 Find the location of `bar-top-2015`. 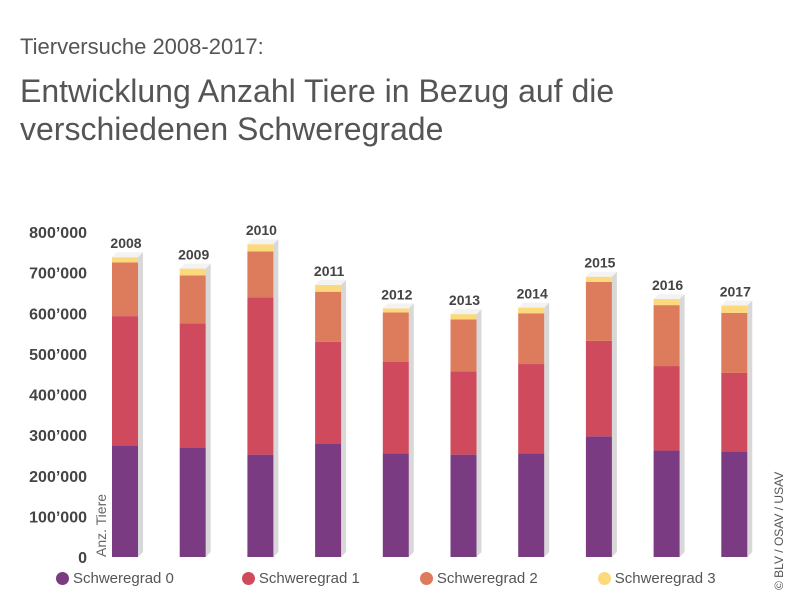

bar-top-2015 is located at coordinates (601, 274).